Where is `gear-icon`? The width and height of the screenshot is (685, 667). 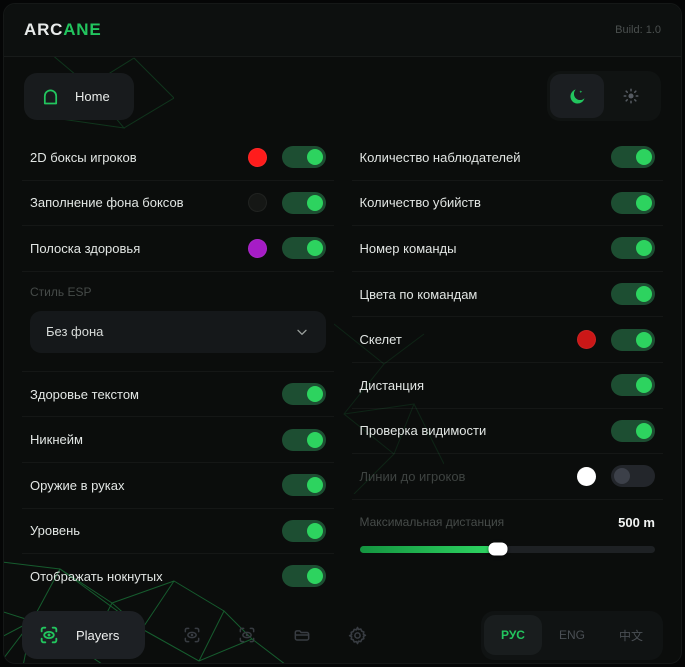
gear-icon is located at coordinates (357, 635).